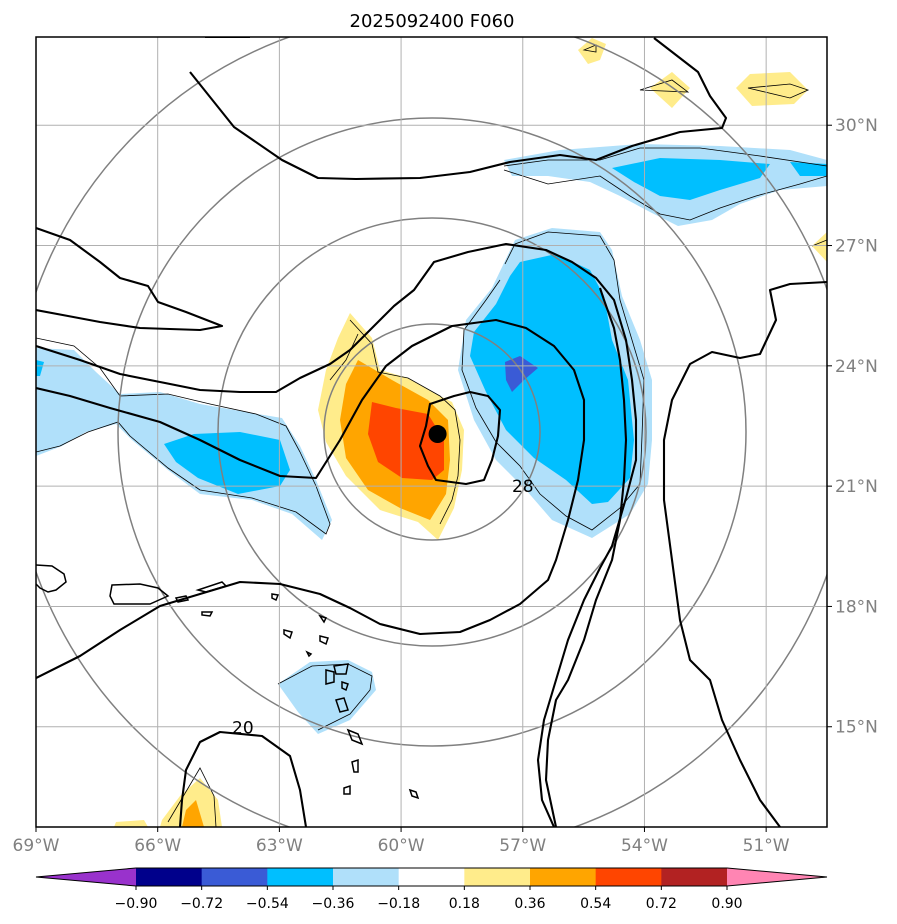 The width and height of the screenshot is (897, 924). I want to click on colorbar-tick-label: −0.18, so click(398, 904).